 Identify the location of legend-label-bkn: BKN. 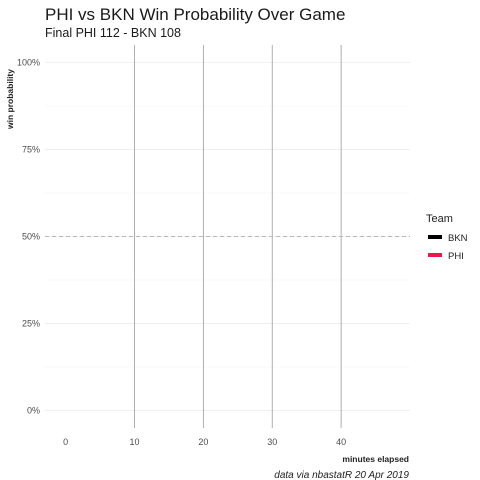
(458, 238).